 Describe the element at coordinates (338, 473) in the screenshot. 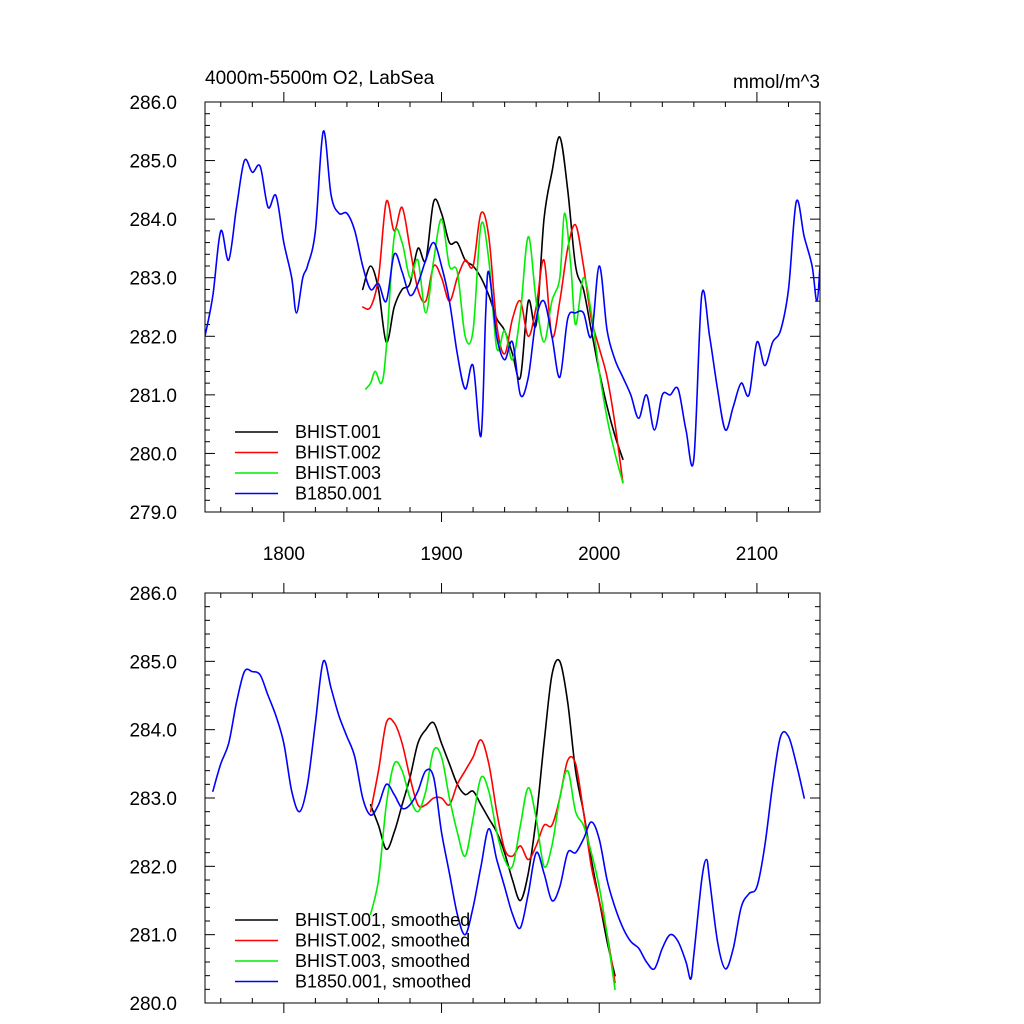

I see `legend-label: BHIST.003` at that location.